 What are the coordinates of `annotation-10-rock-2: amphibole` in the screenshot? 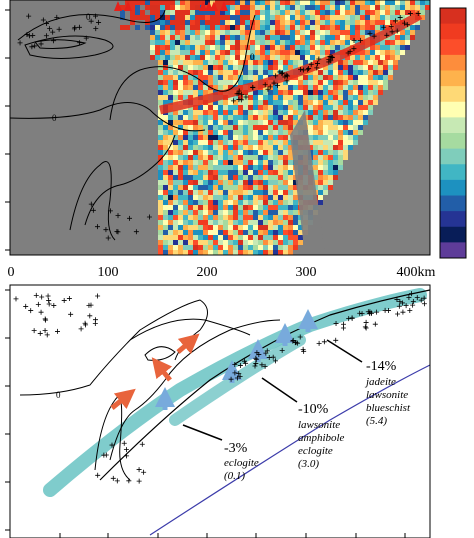 It's located at (321, 438).